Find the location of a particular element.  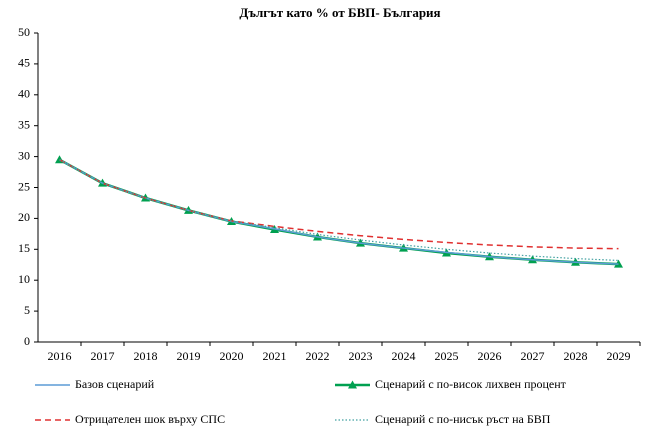

x-tick-label: 2017 is located at coordinates (103, 356).